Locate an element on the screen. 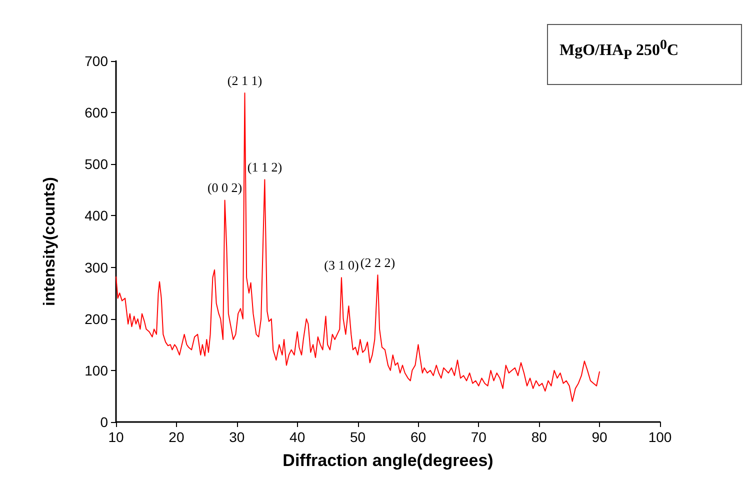 The image size is (752, 495). x-tick-label: 100 is located at coordinates (660, 437).